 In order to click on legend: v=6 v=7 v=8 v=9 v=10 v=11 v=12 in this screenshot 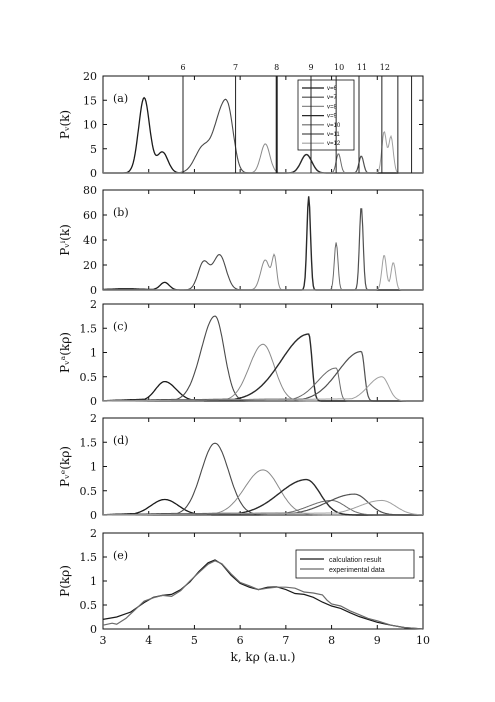, I will do `click(326, 115)`.